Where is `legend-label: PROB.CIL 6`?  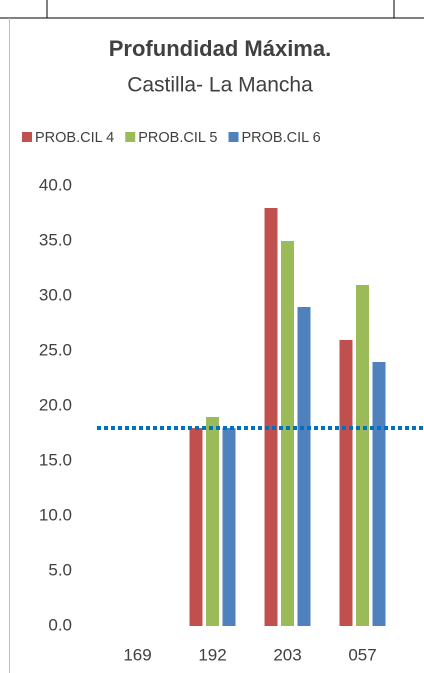
legend-label: PROB.CIL 6 is located at coordinates (281, 138).